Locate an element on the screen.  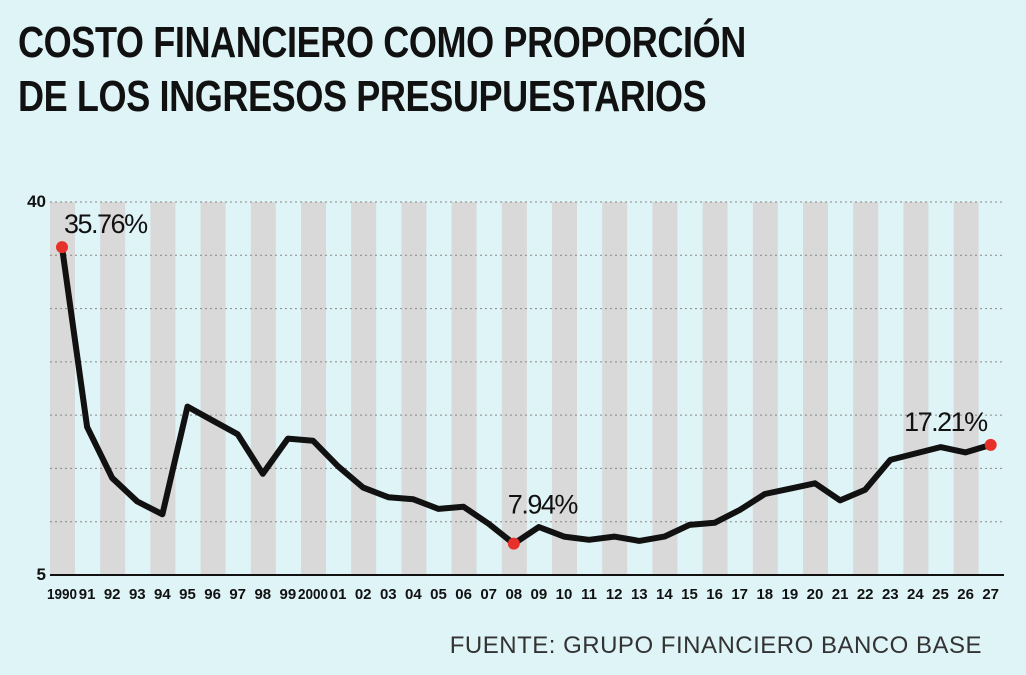
x-tick-16: 16 is located at coordinates (714, 594).